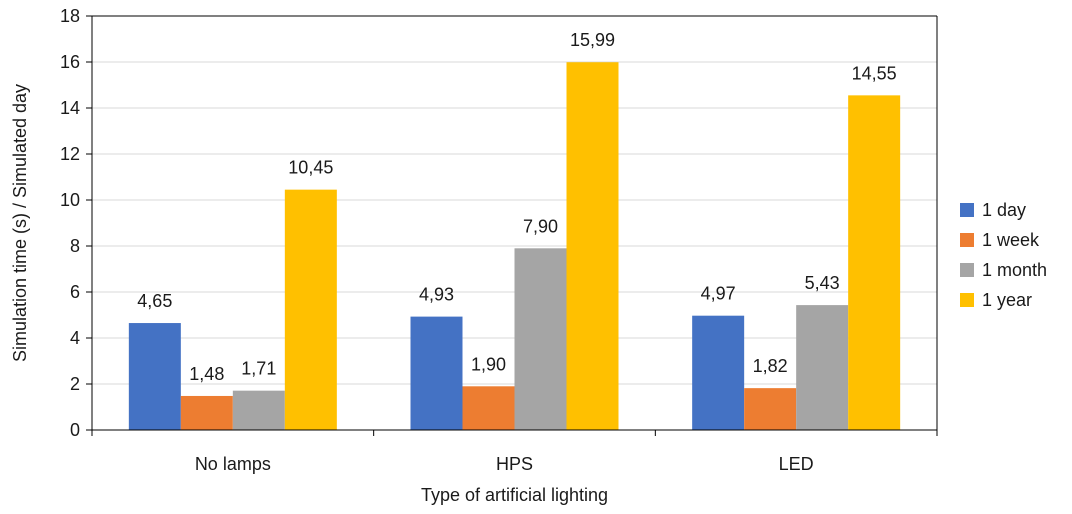  I want to click on y-tick-label: 10, so click(70, 200).